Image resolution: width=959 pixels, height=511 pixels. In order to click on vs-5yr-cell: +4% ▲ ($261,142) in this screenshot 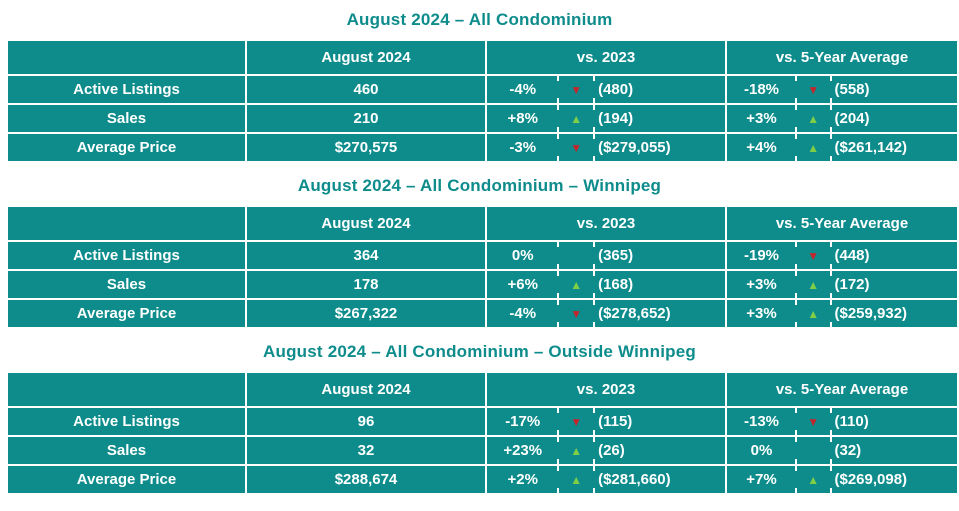, I will do `click(842, 147)`.